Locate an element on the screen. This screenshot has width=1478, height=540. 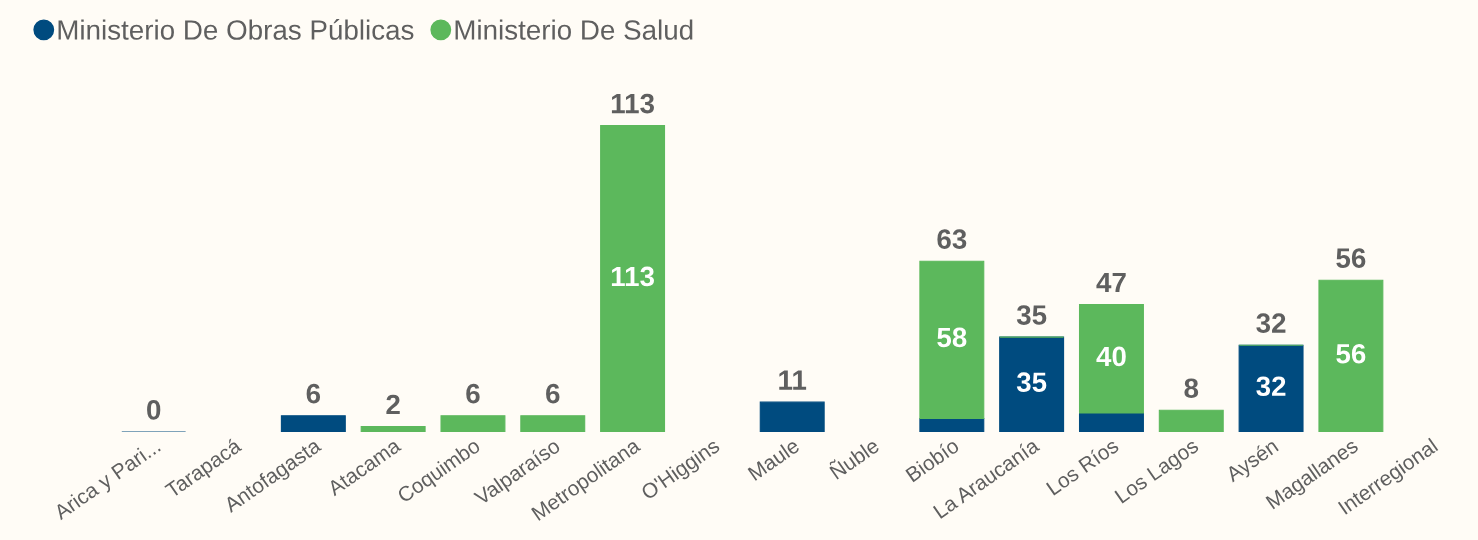
total-label: 0 is located at coordinates (154, 410).